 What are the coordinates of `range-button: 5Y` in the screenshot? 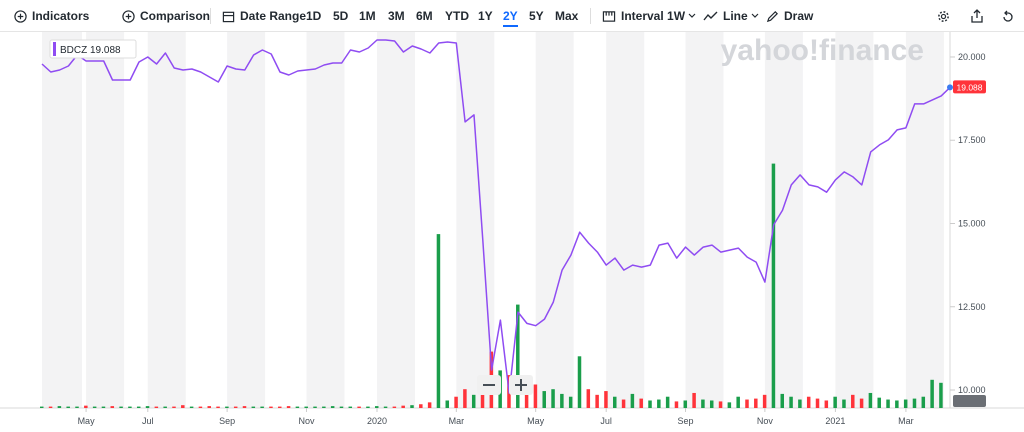 It's located at (536, 16).